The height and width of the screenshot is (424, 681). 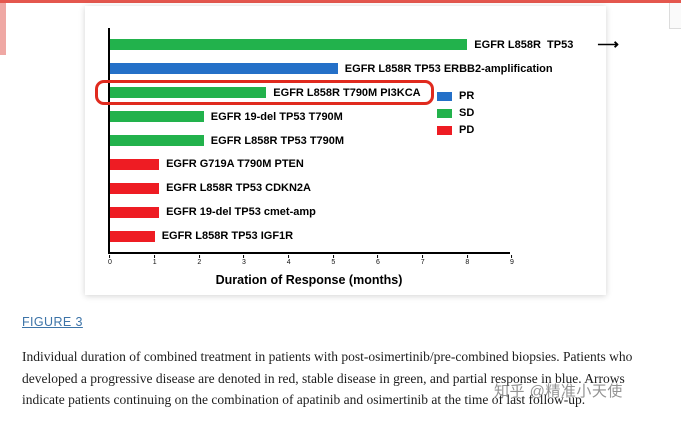 I want to click on x-tick: 6, so click(x=378, y=260).